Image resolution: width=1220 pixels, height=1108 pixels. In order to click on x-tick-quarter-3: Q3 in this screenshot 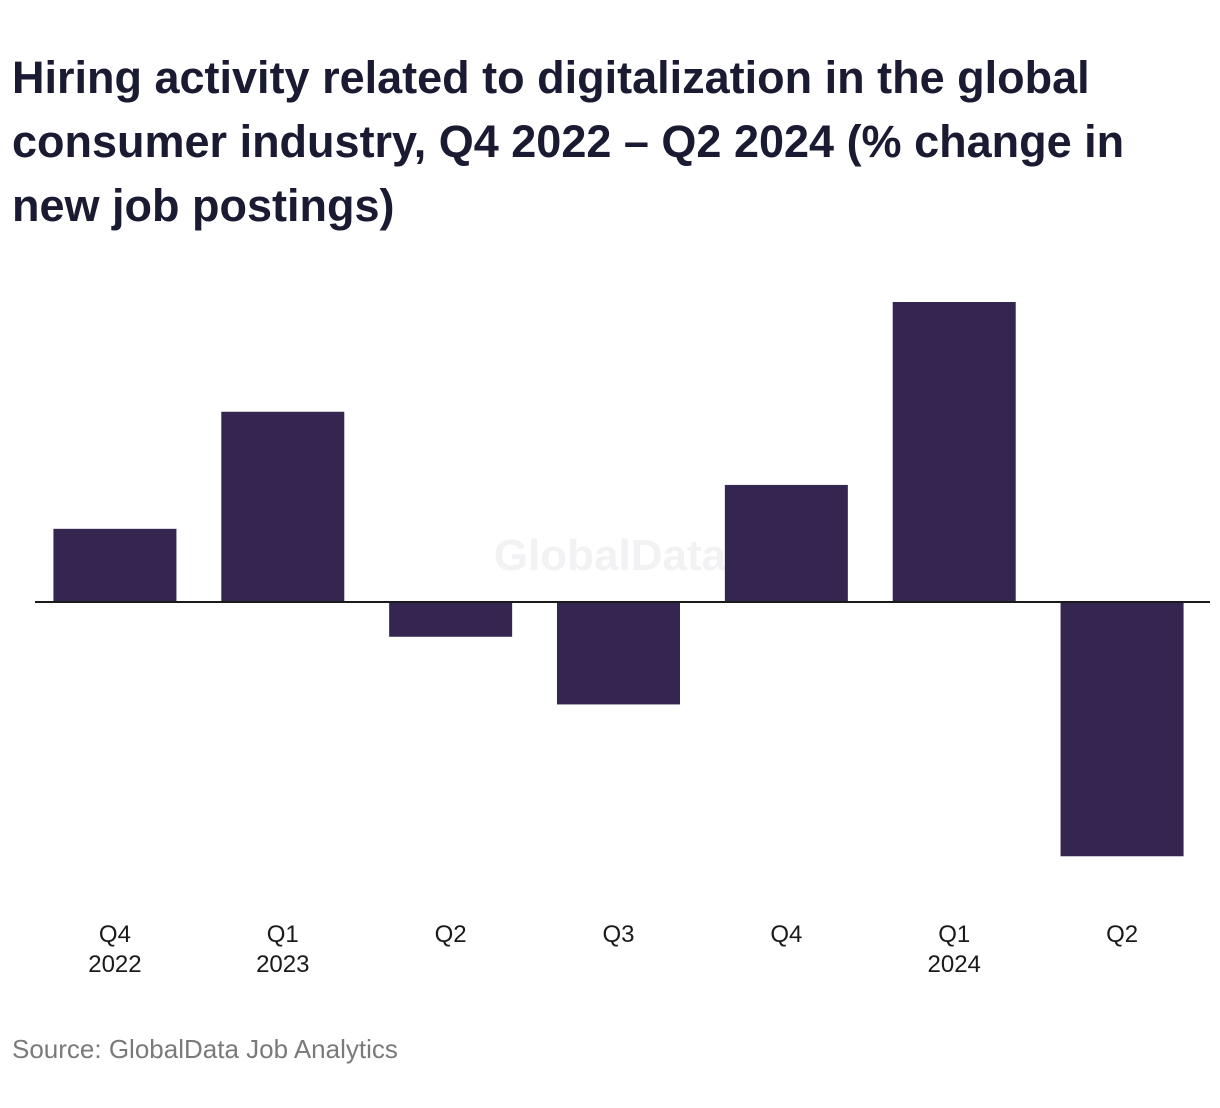, I will do `click(618, 934)`.